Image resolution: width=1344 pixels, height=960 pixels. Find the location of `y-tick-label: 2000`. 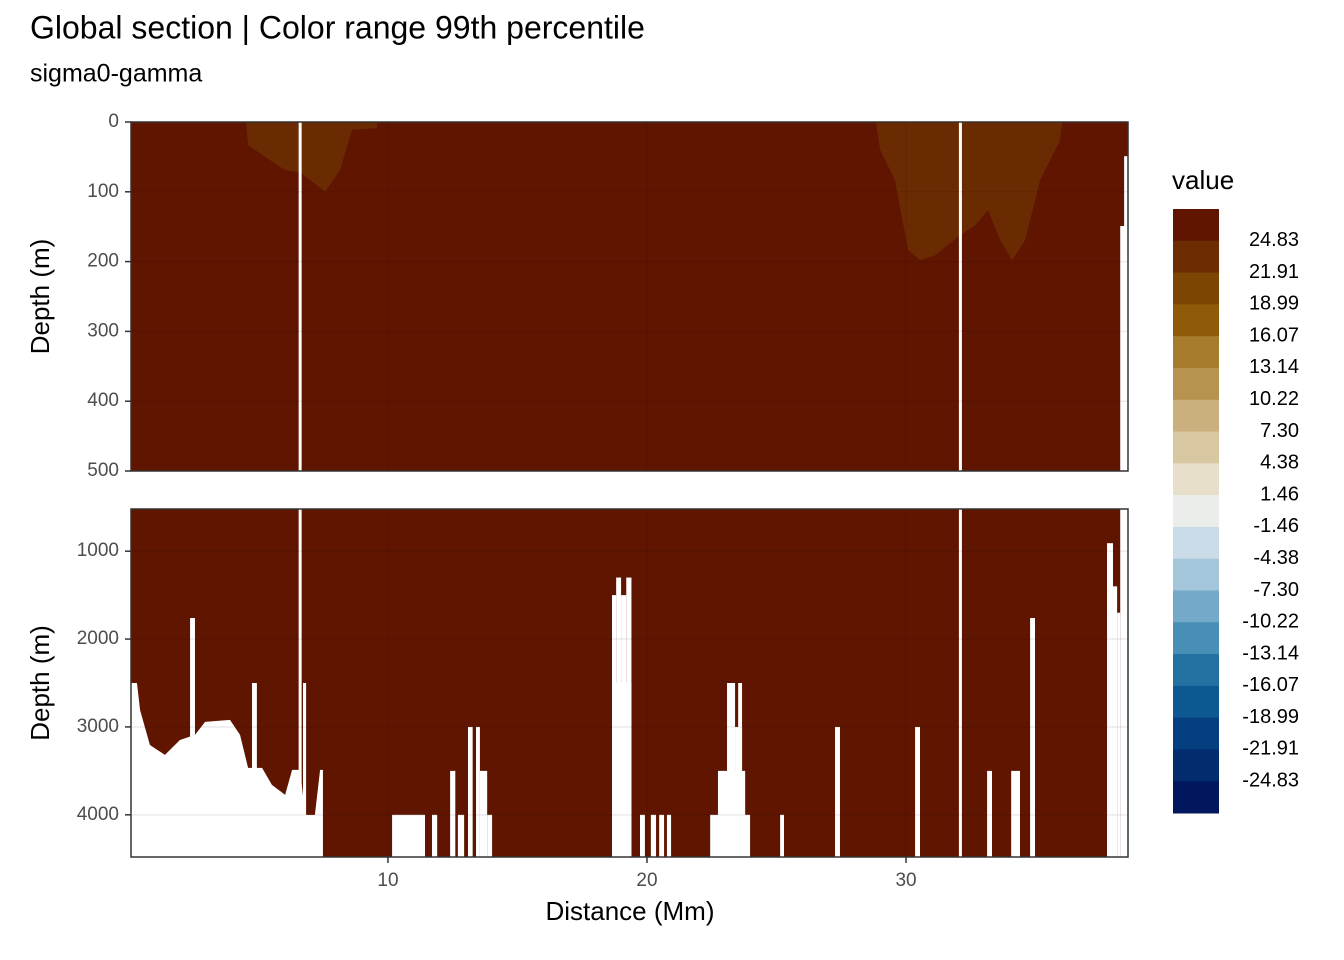

y-tick-label: 2000 is located at coordinates (98, 638).